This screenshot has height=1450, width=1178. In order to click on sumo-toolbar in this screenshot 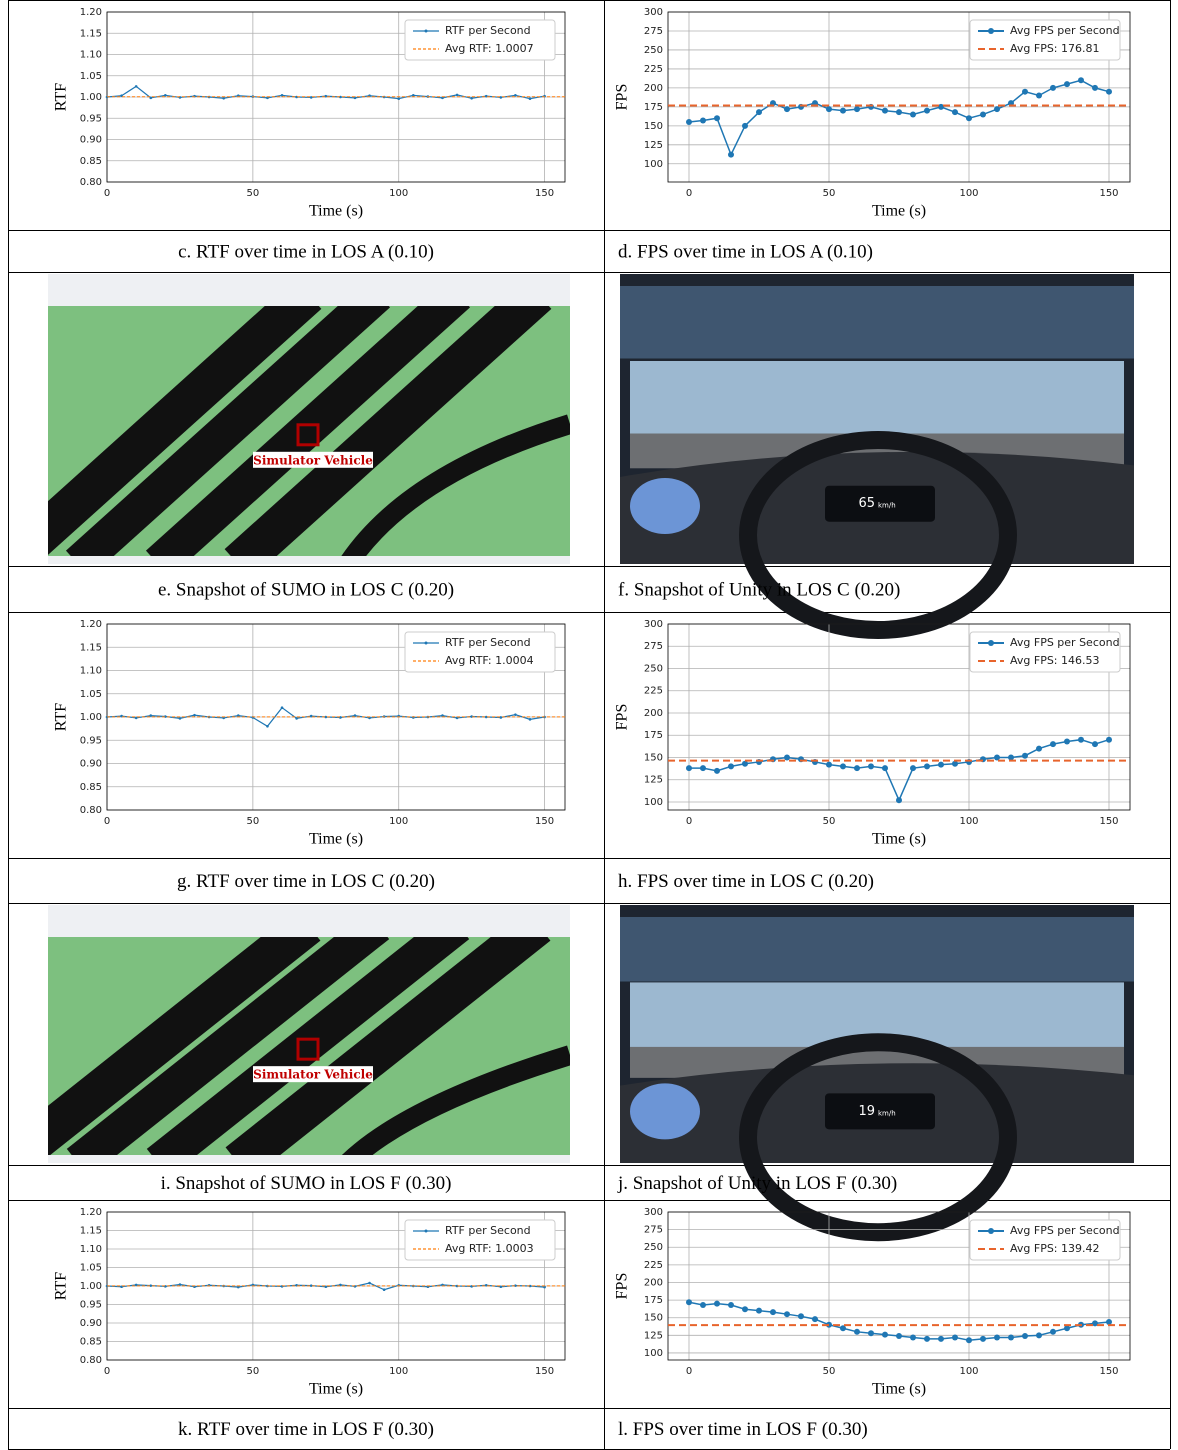, I will do `click(309, 290)`.